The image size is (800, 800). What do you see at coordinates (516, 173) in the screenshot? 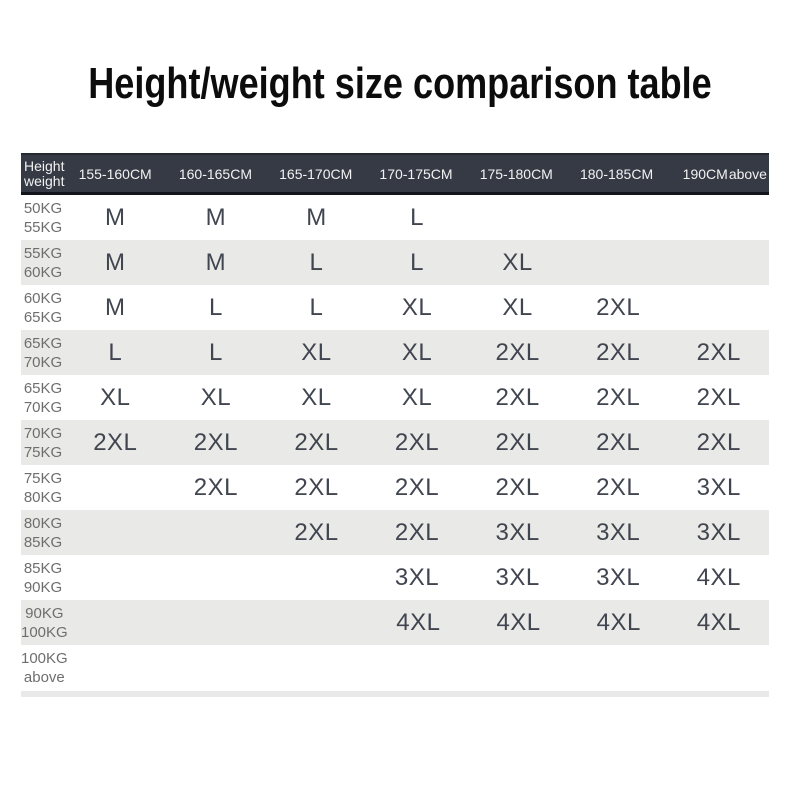
I see `column-header-175-180: 175-180CM` at bounding box center [516, 173].